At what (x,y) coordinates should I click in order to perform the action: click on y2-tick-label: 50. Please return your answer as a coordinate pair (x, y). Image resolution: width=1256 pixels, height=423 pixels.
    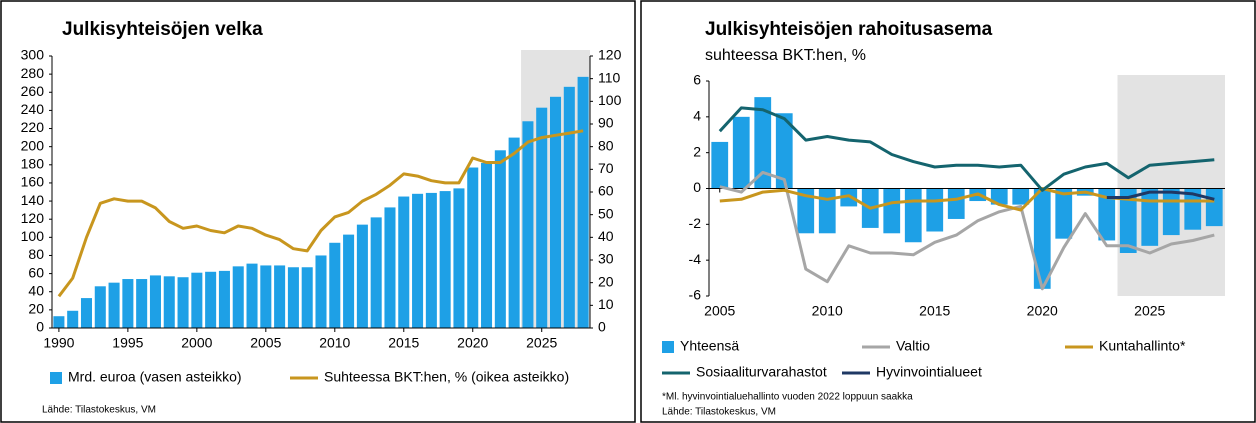
    Looking at the image, I should click on (606, 213).